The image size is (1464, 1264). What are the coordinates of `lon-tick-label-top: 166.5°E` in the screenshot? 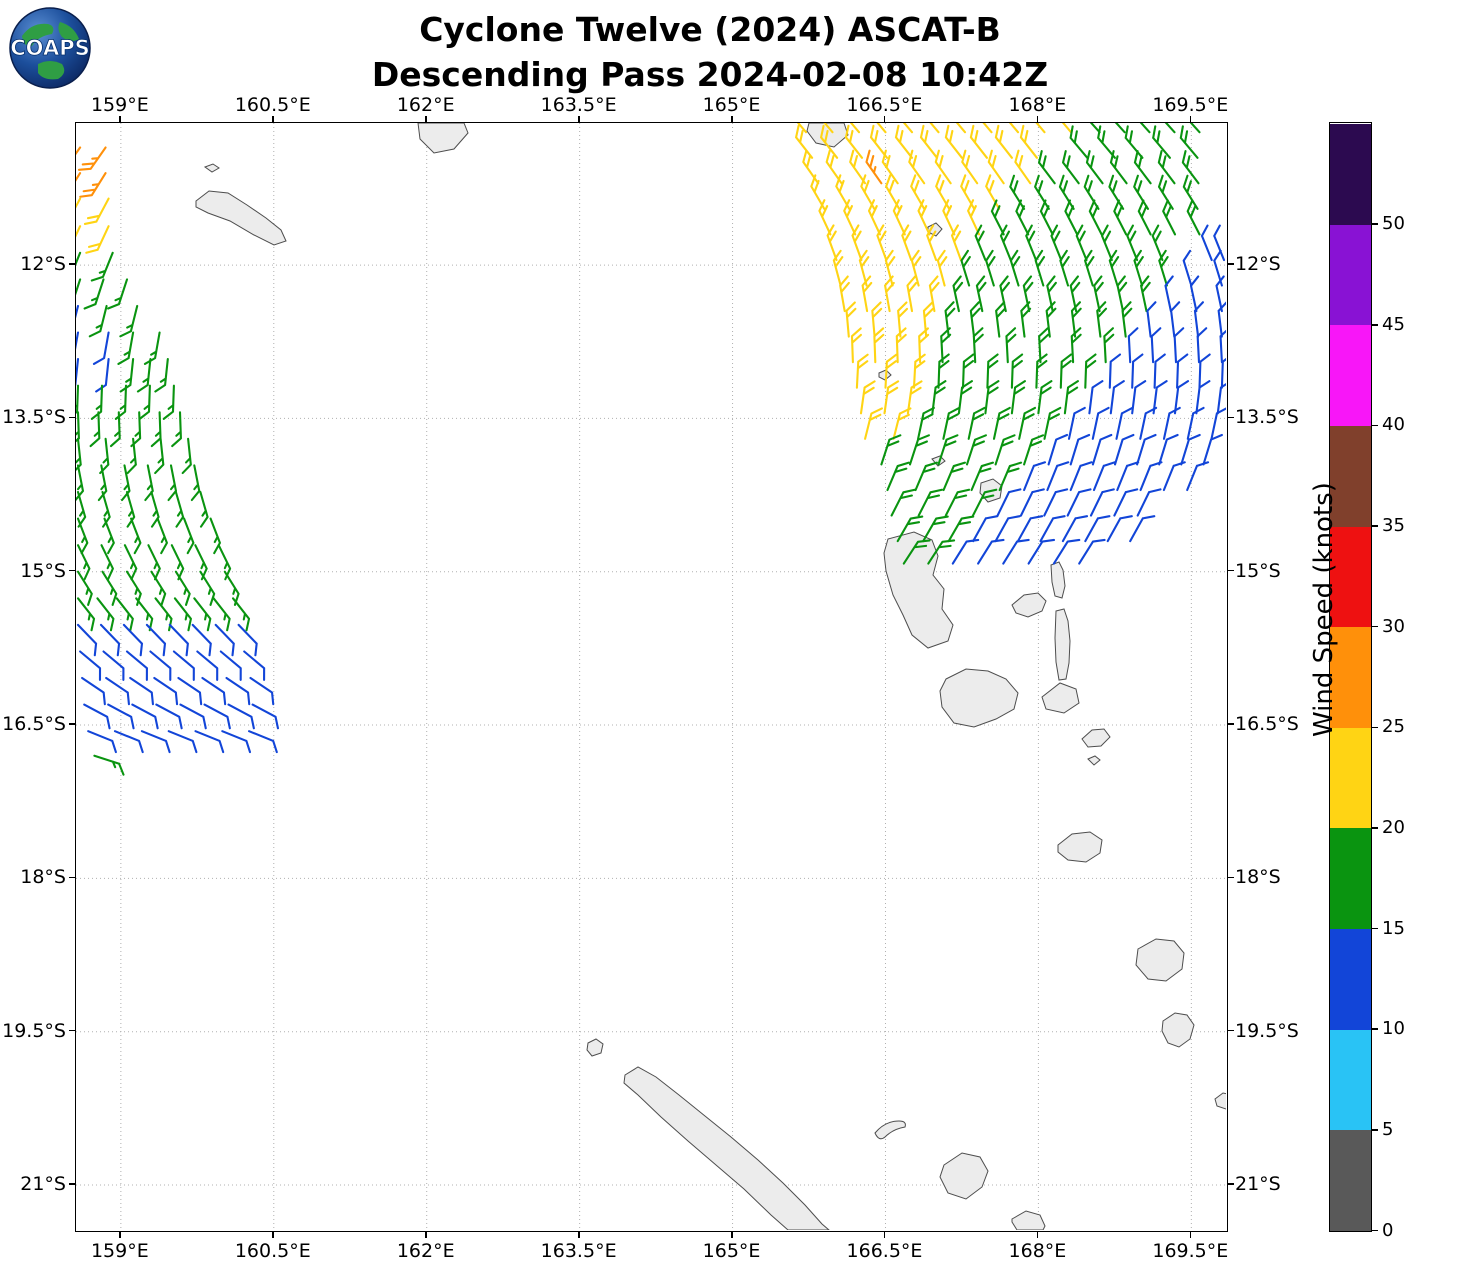 It's located at (884, 105).